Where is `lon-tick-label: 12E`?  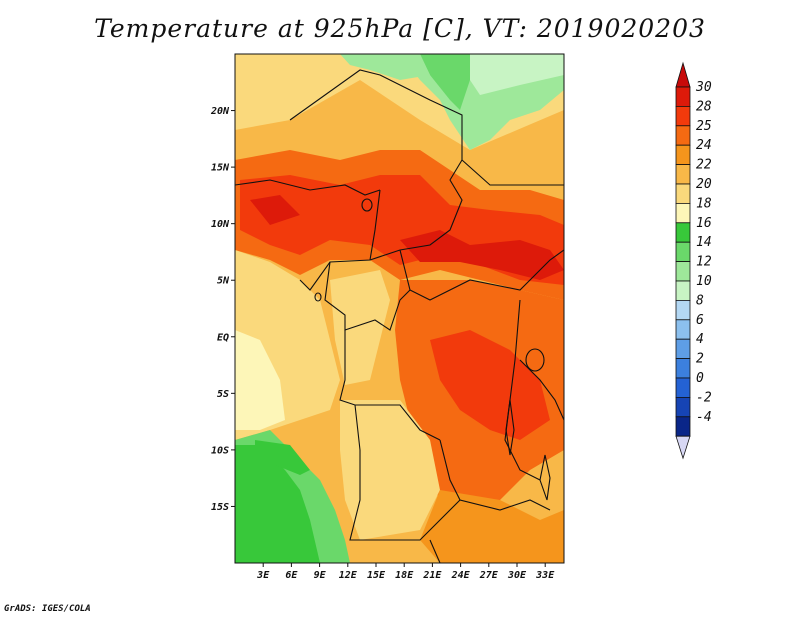
lon-tick-label: 12E is located at coordinates (348, 575).